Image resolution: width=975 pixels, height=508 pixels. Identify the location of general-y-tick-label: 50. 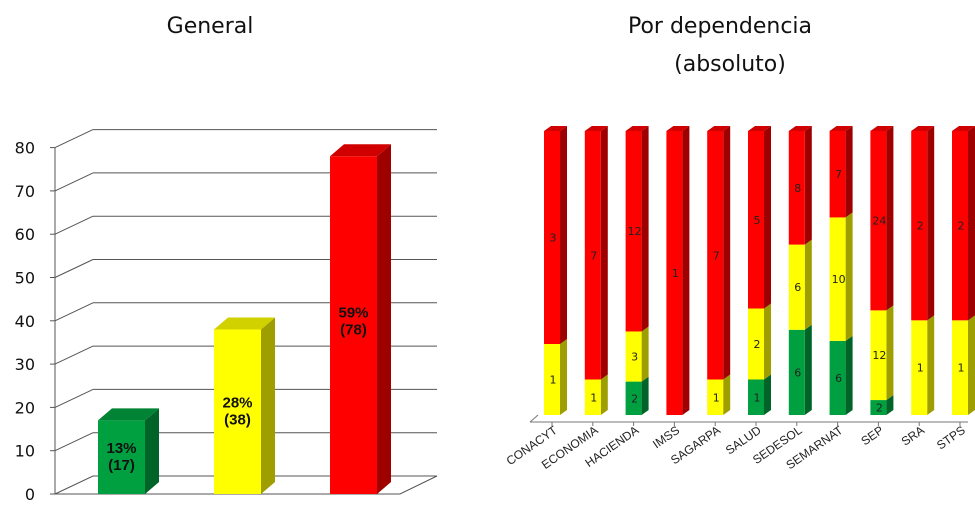
(25, 278).